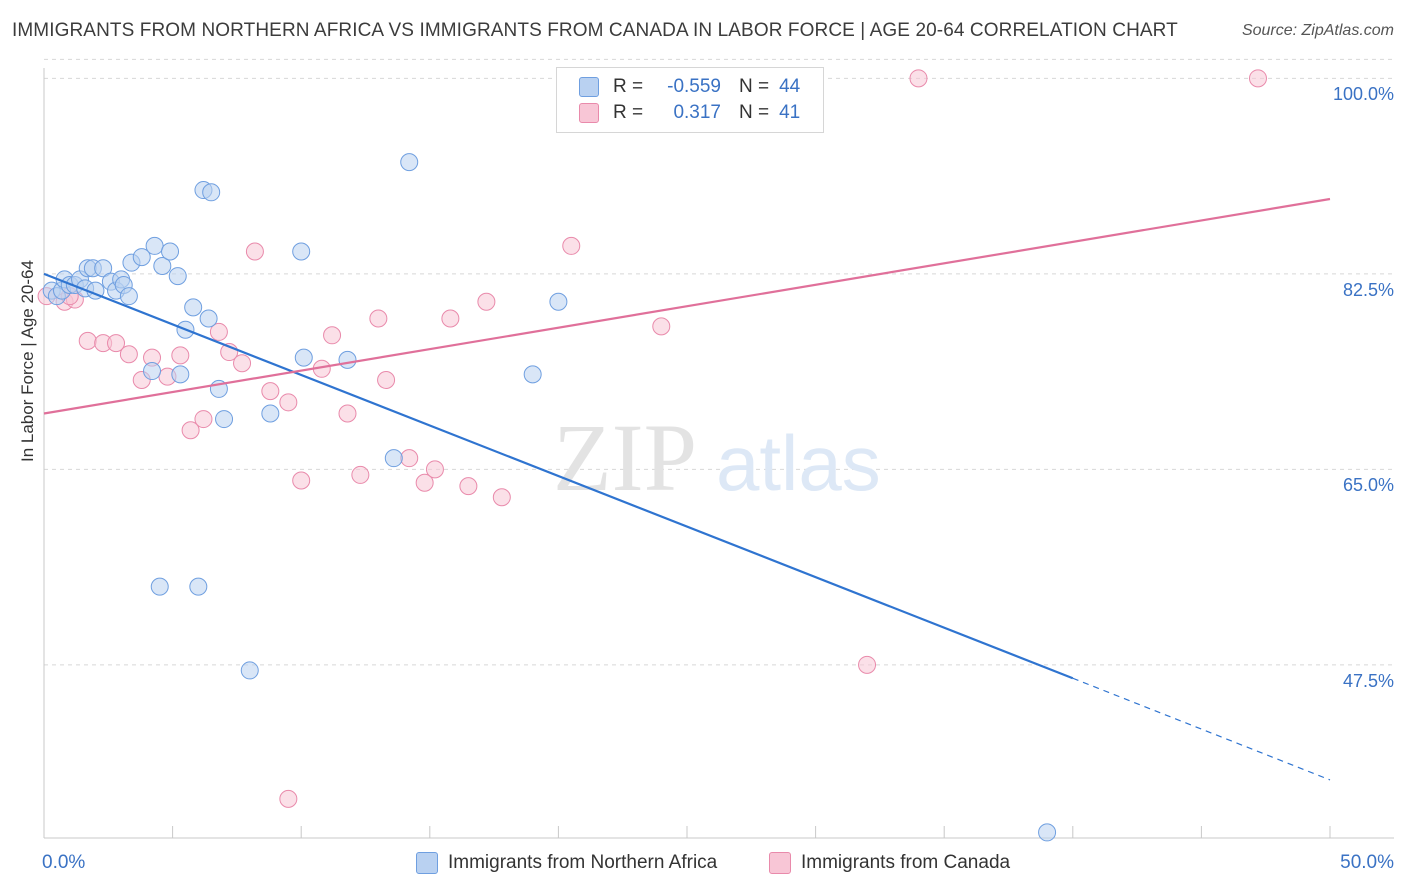 The image size is (1406, 892). Describe the element at coordinates (790, 112) in the screenshot. I see `legend-n-value: 41` at that location.